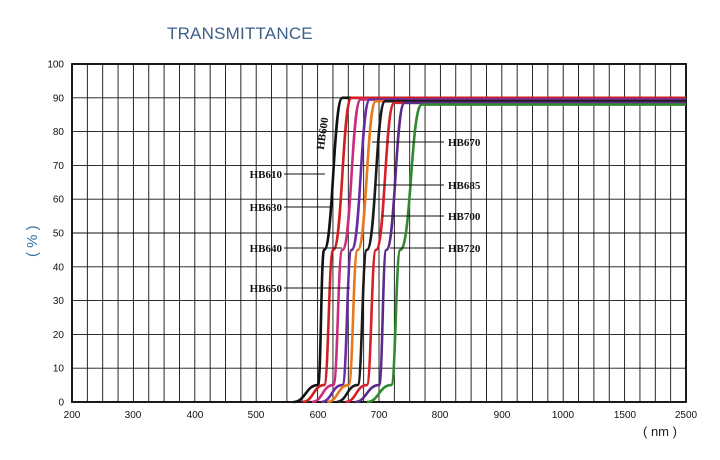  Describe the element at coordinates (660, 431) in the screenshot. I see `x-axis-label: ( nm )` at that location.